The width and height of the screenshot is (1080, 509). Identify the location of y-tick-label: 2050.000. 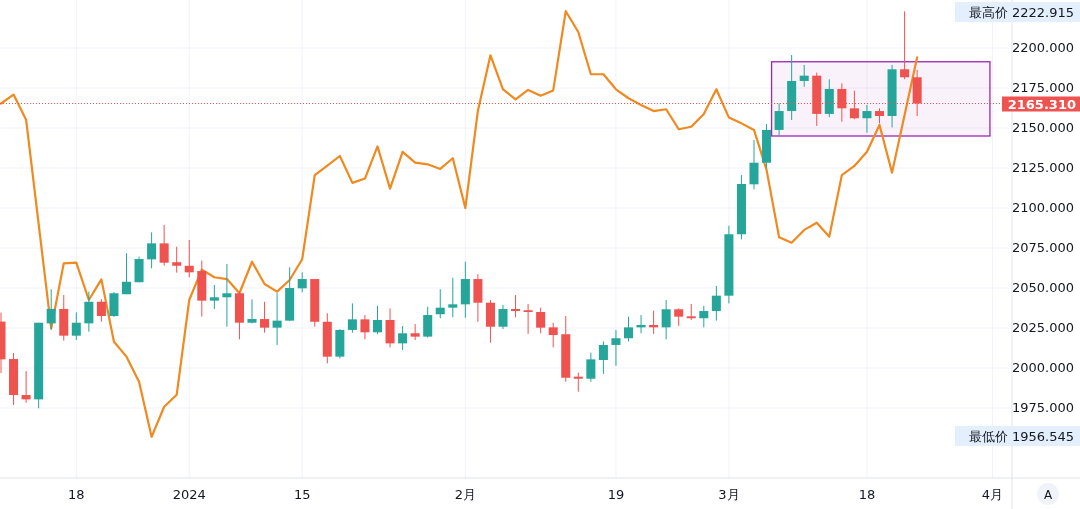
(1042, 287).